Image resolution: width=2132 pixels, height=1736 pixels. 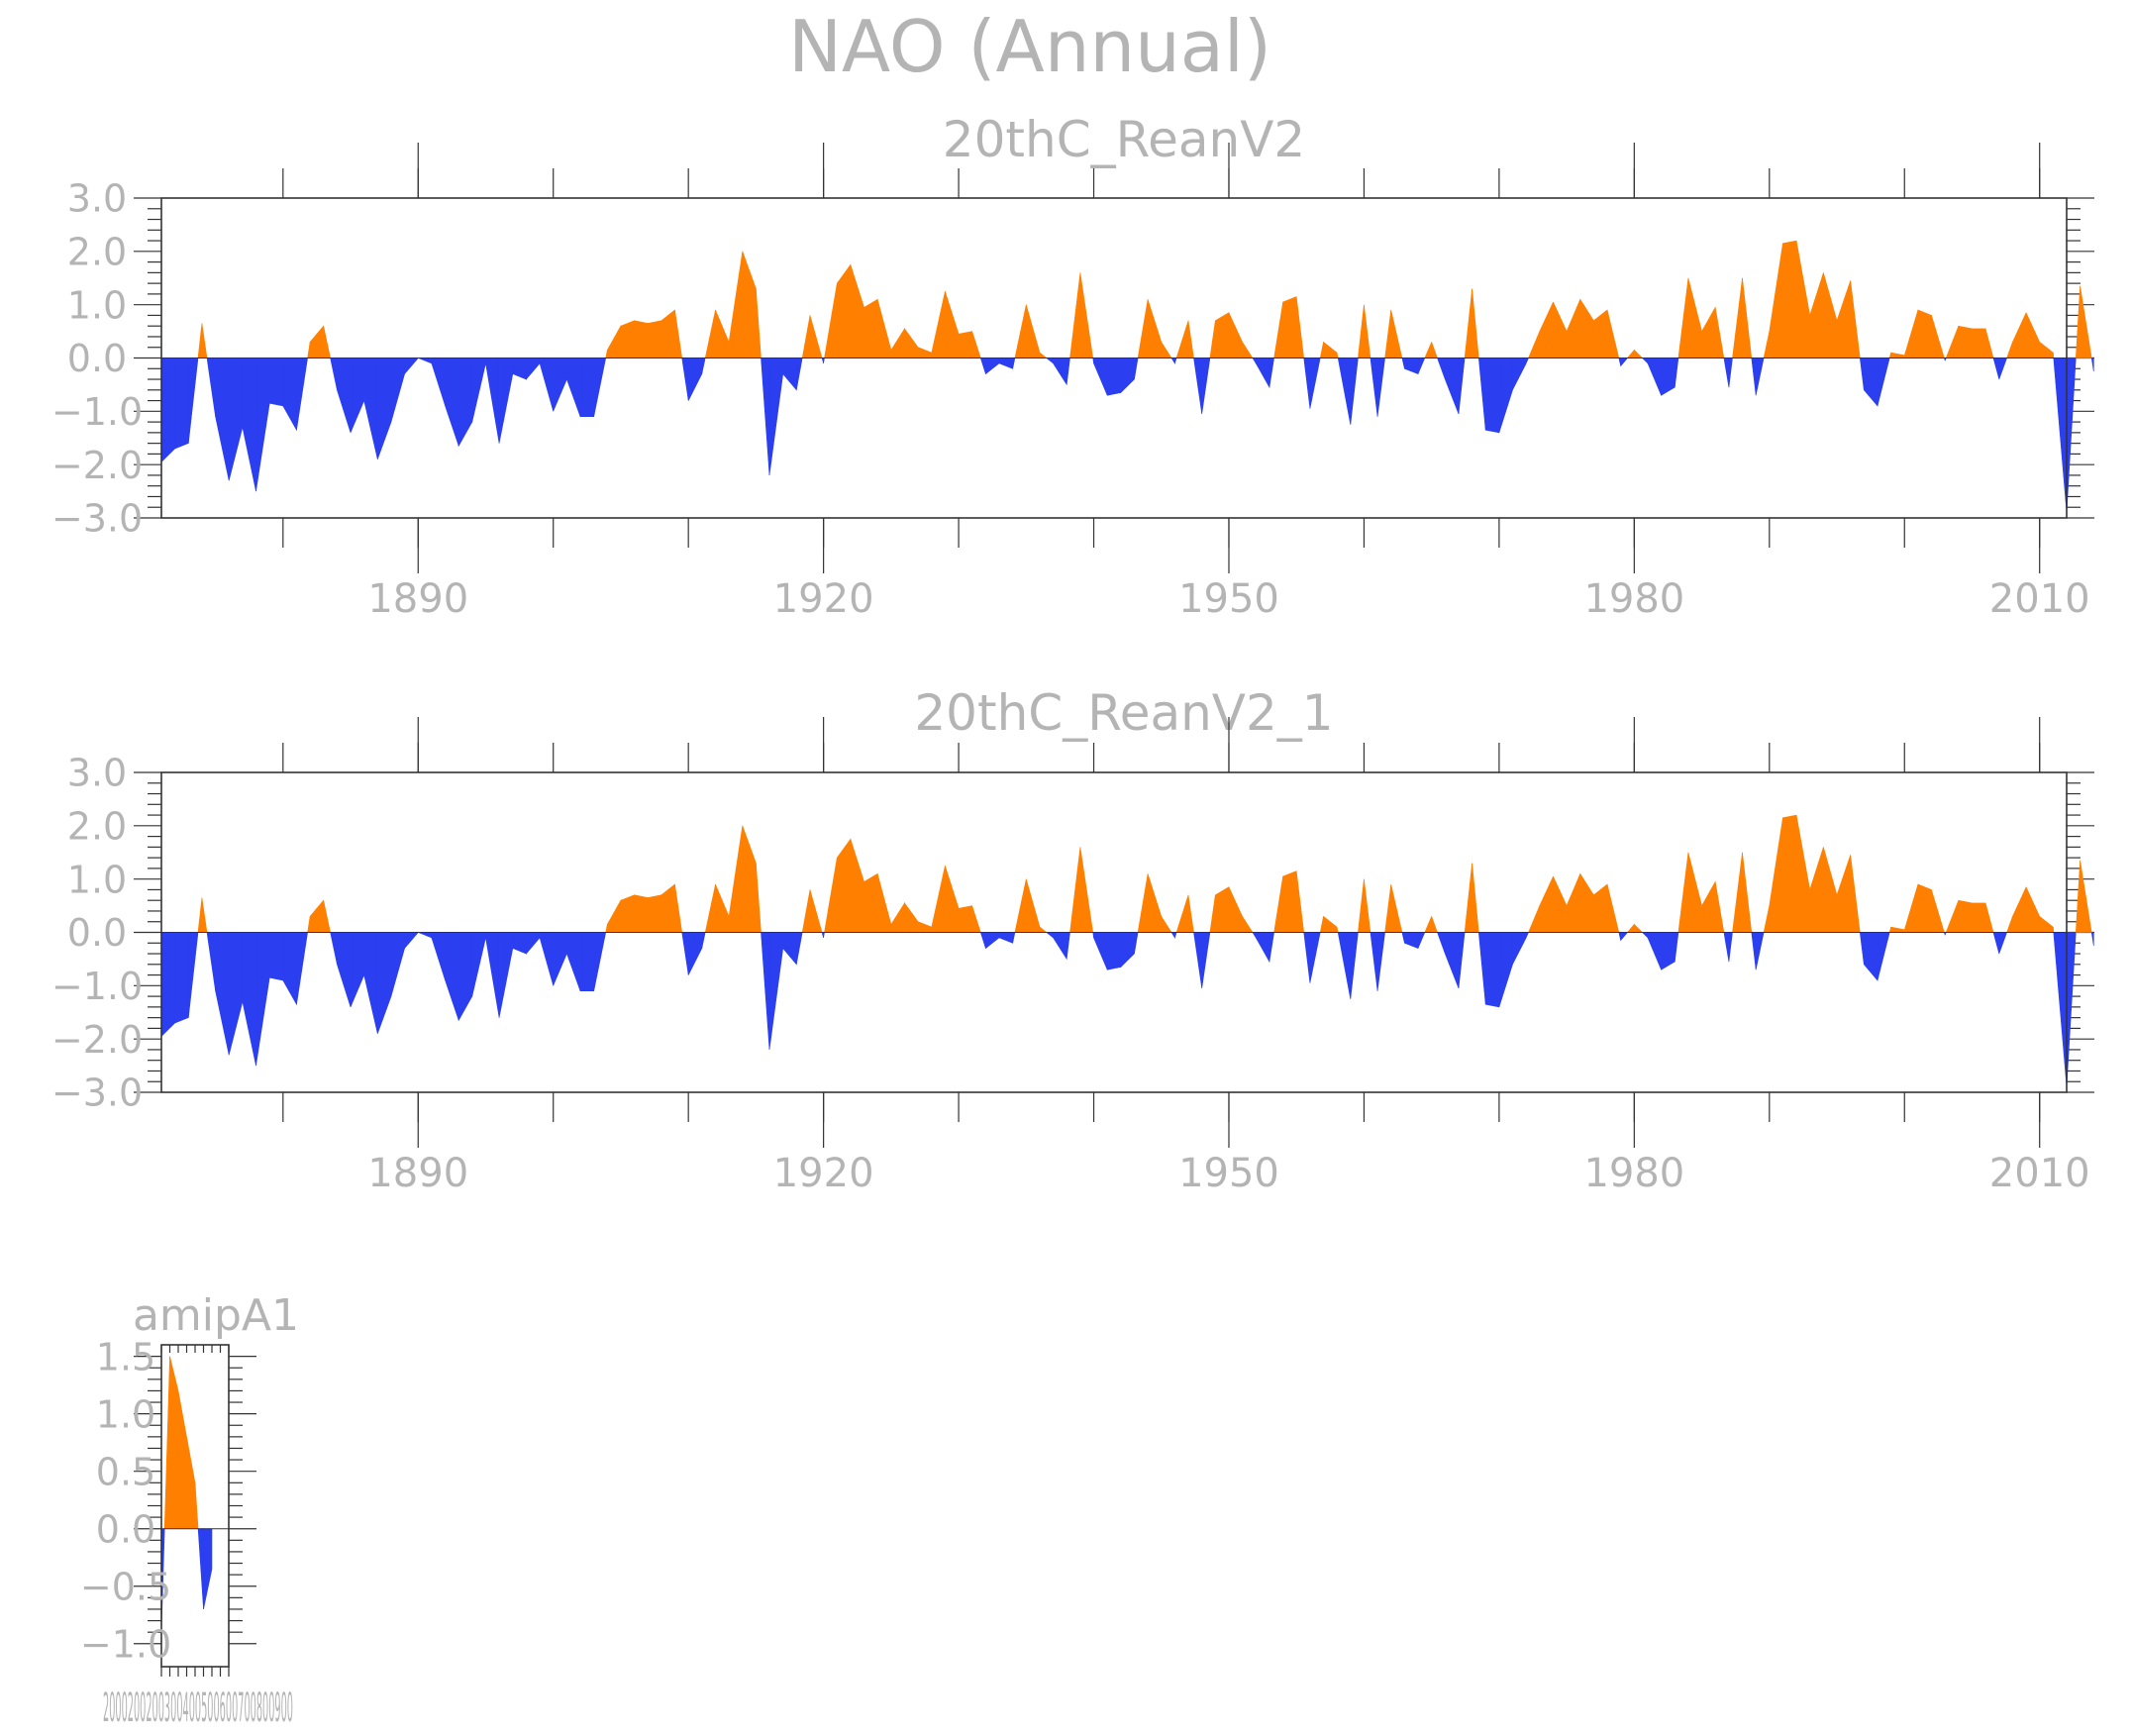 I want to click on plot-frame, so click(x=195, y=1506).